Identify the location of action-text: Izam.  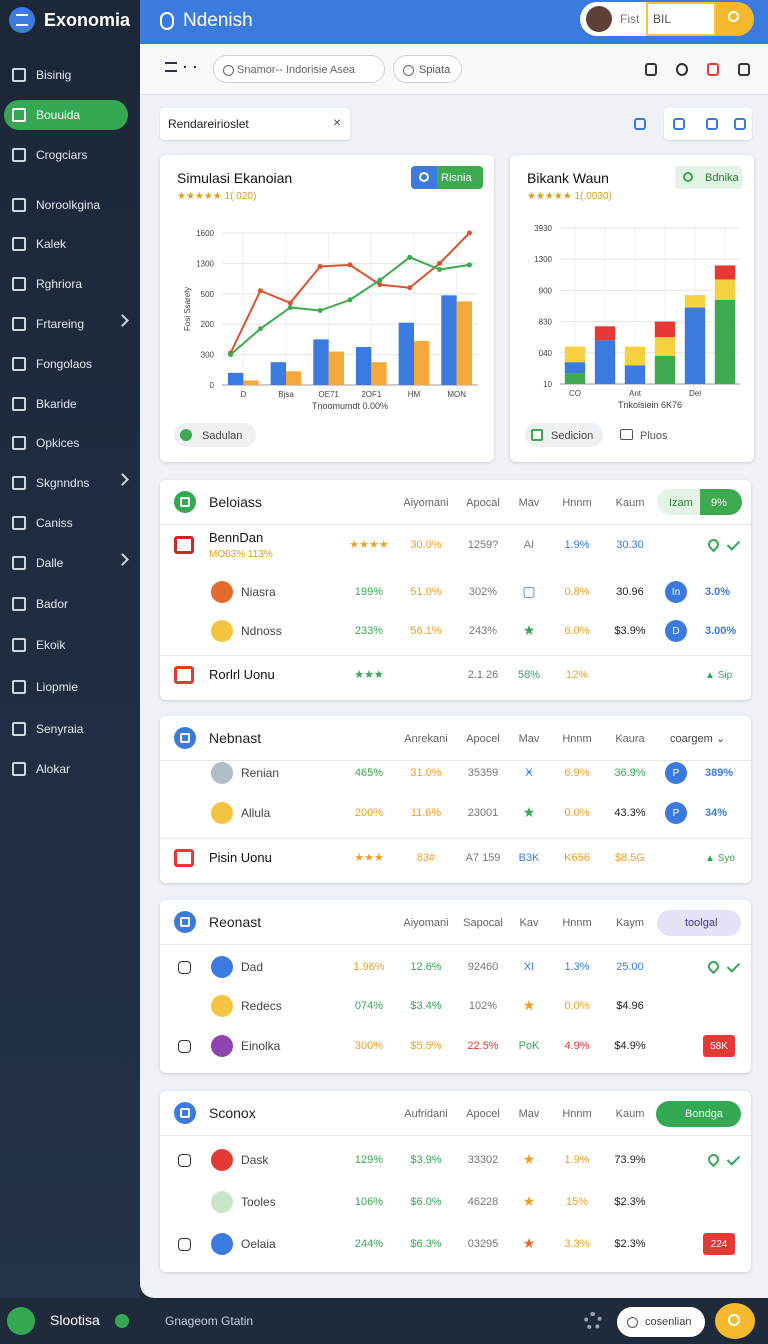
(681, 503).